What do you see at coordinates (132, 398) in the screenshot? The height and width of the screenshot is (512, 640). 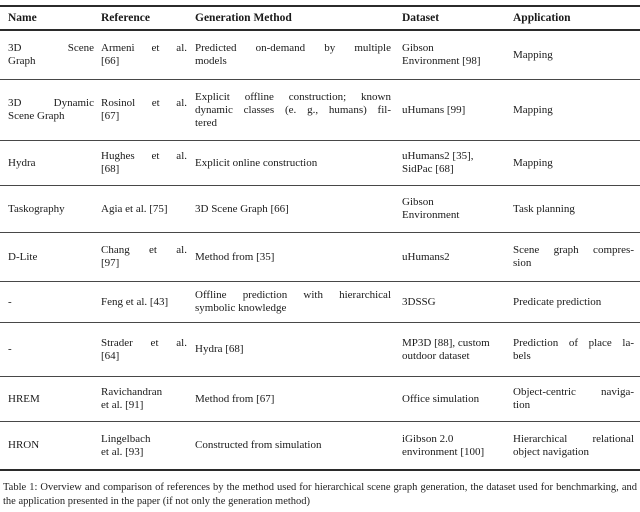 I see `cell-reference: Ravichandran et al. [91]` at bounding box center [132, 398].